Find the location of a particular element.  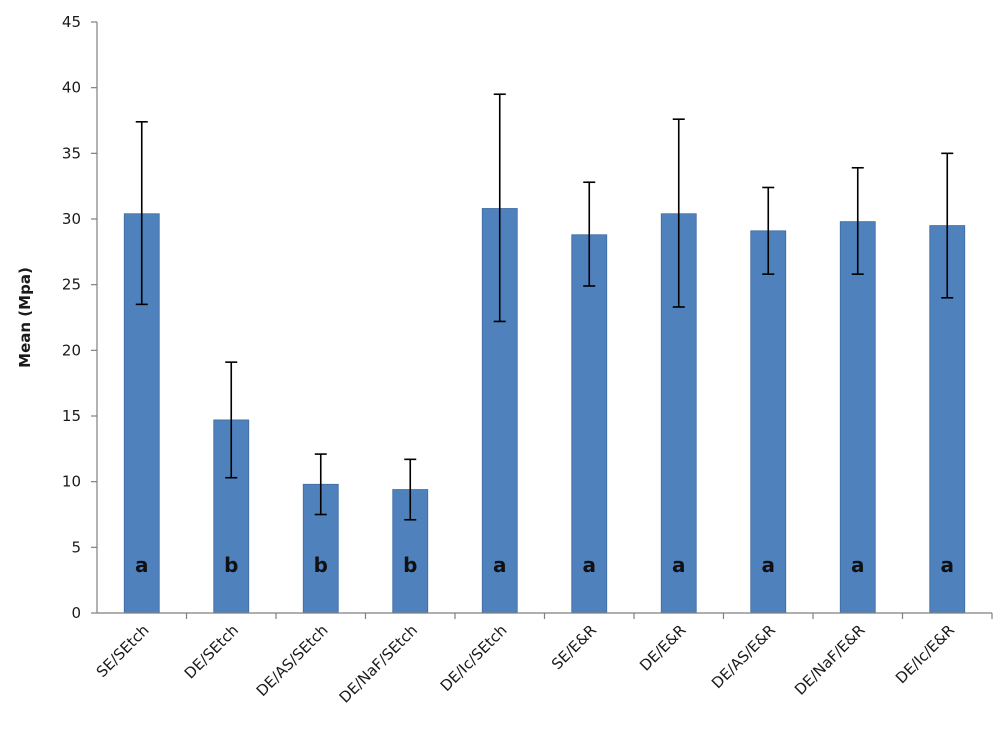

x-category-label: DE/E&R is located at coordinates (663, 648).